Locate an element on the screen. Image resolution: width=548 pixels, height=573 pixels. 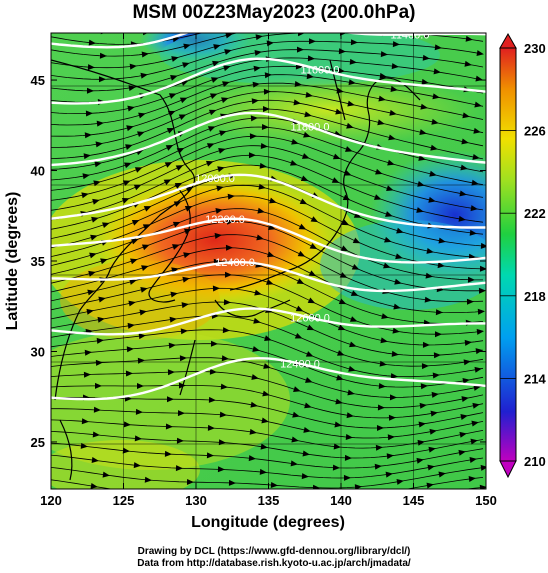
y-tick-label: 45 is located at coordinates (38, 80).